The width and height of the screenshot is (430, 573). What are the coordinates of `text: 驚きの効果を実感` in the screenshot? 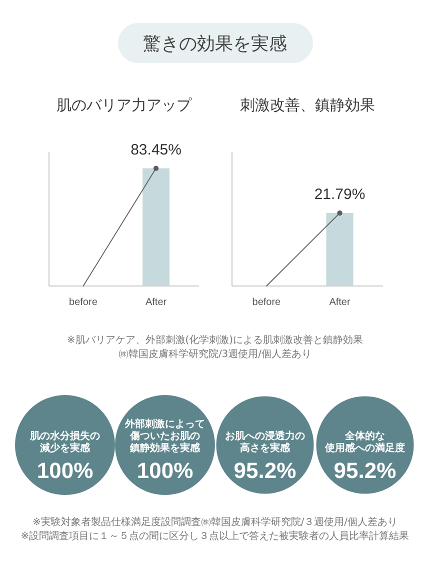 It's located at (215, 44).